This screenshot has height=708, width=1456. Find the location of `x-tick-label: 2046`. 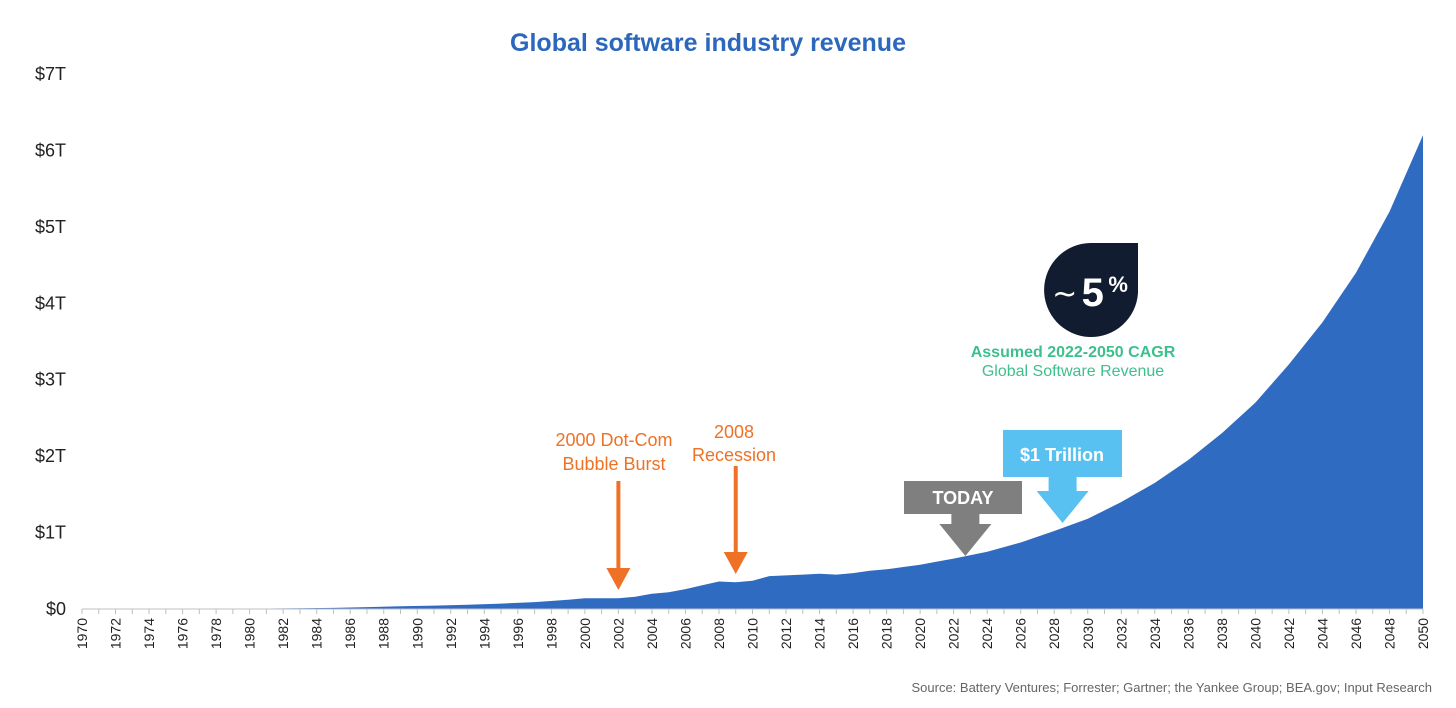

x-tick-label: 2046 is located at coordinates (1356, 633).